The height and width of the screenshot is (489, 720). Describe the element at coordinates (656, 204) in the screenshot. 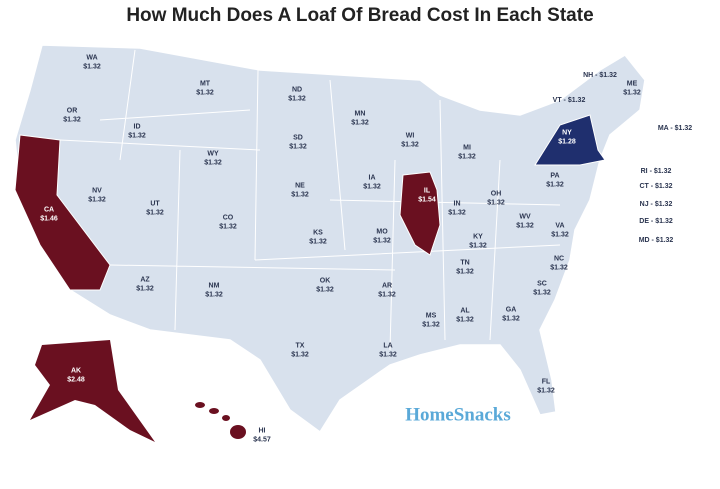

I see `side-label: NJ - $1.32` at that location.